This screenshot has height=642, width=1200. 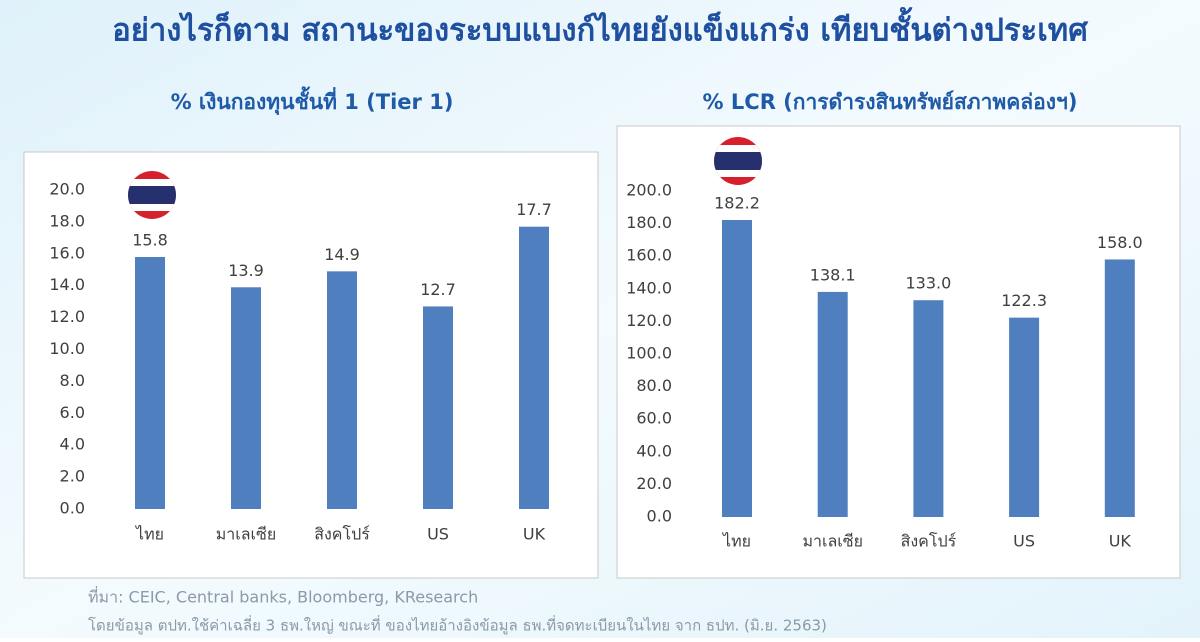 What do you see at coordinates (649, 287) in the screenshot?
I see `y-tick-label: 140.0` at bounding box center [649, 287].